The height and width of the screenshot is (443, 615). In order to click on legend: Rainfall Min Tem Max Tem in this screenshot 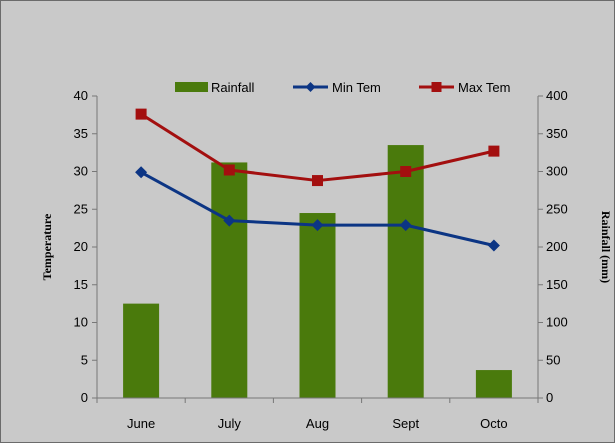, I will do `click(343, 87)`.